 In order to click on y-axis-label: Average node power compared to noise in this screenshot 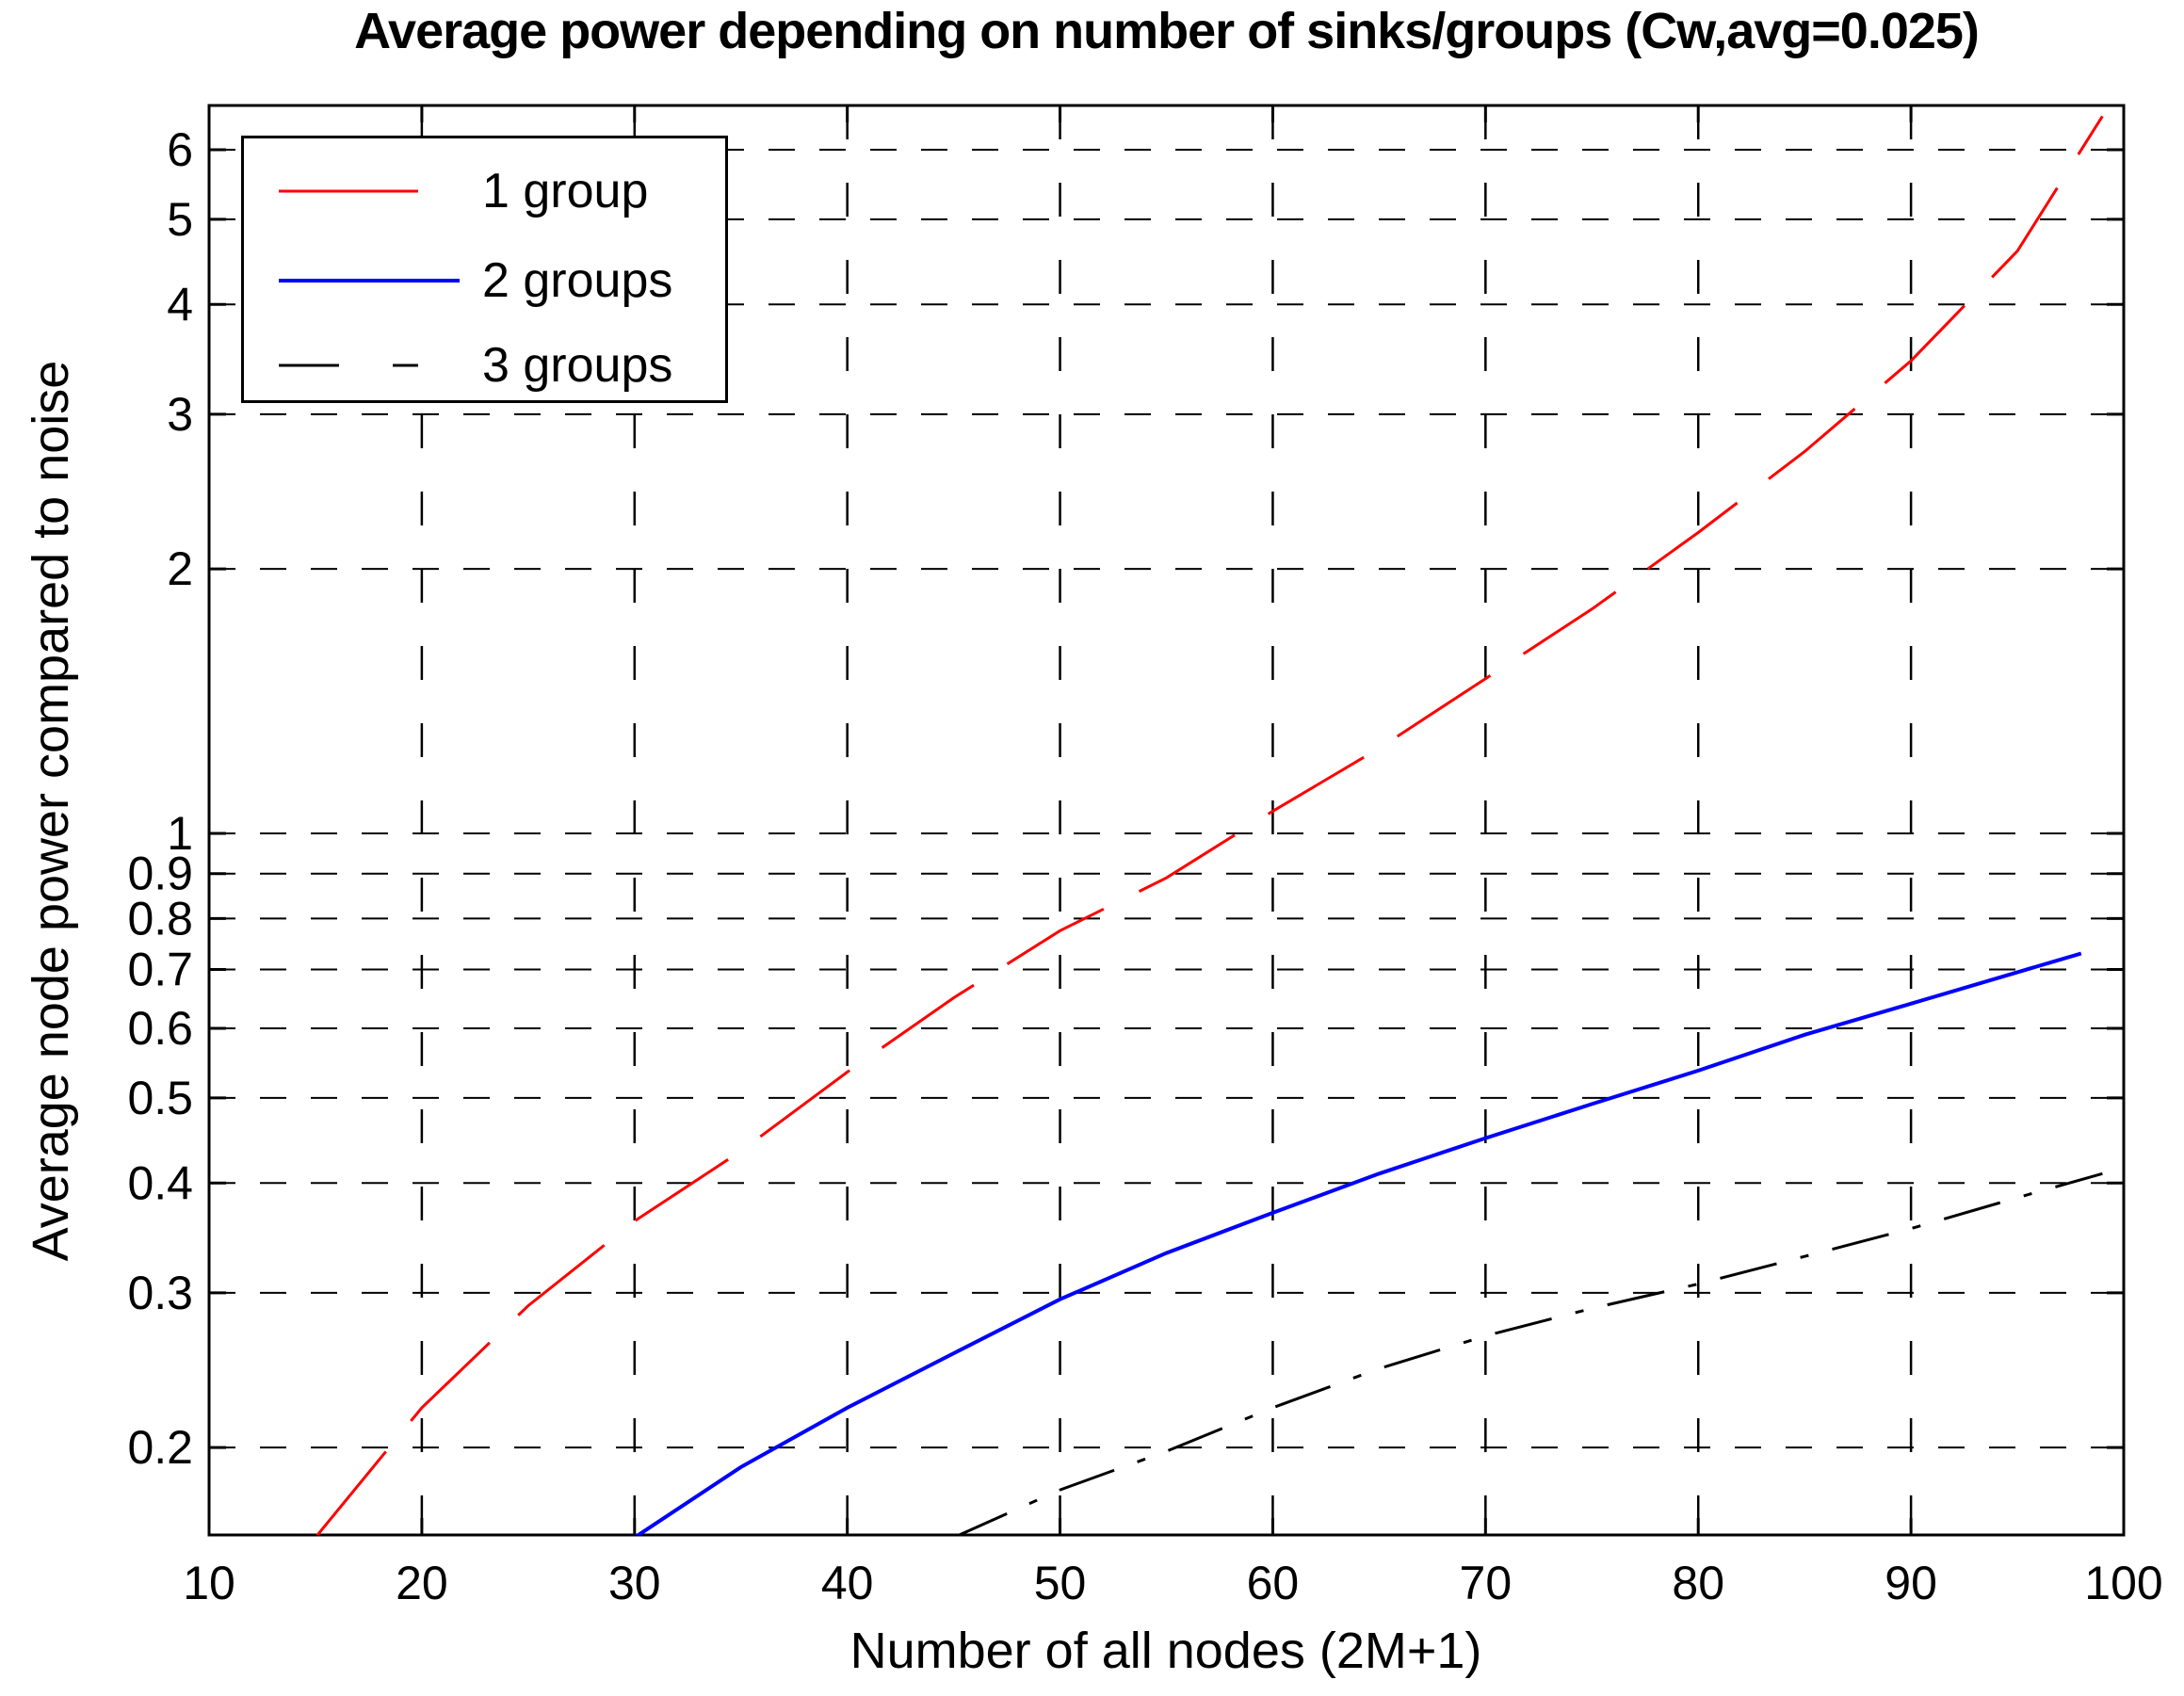, I will do `click(51, 811)`.